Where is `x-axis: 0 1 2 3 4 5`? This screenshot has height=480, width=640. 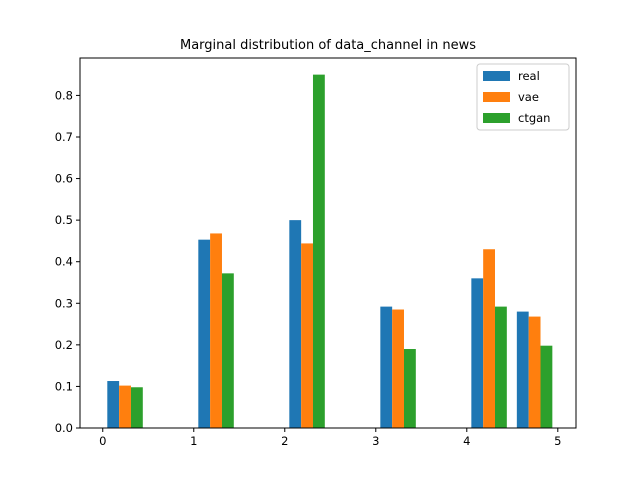
x-axis: 0 1 2 3 4 5 is located at coordinates (330, 438).